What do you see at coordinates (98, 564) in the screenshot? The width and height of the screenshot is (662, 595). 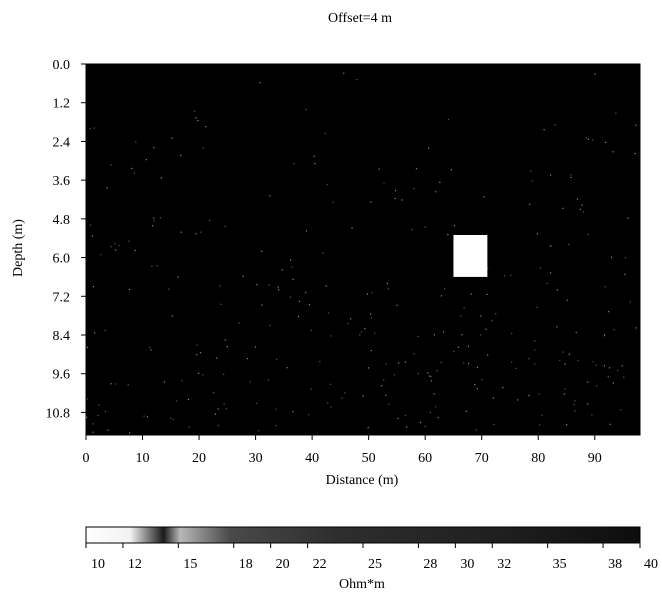 I see `colorbar-tick-label: 10` at bounding box center [98, 564].